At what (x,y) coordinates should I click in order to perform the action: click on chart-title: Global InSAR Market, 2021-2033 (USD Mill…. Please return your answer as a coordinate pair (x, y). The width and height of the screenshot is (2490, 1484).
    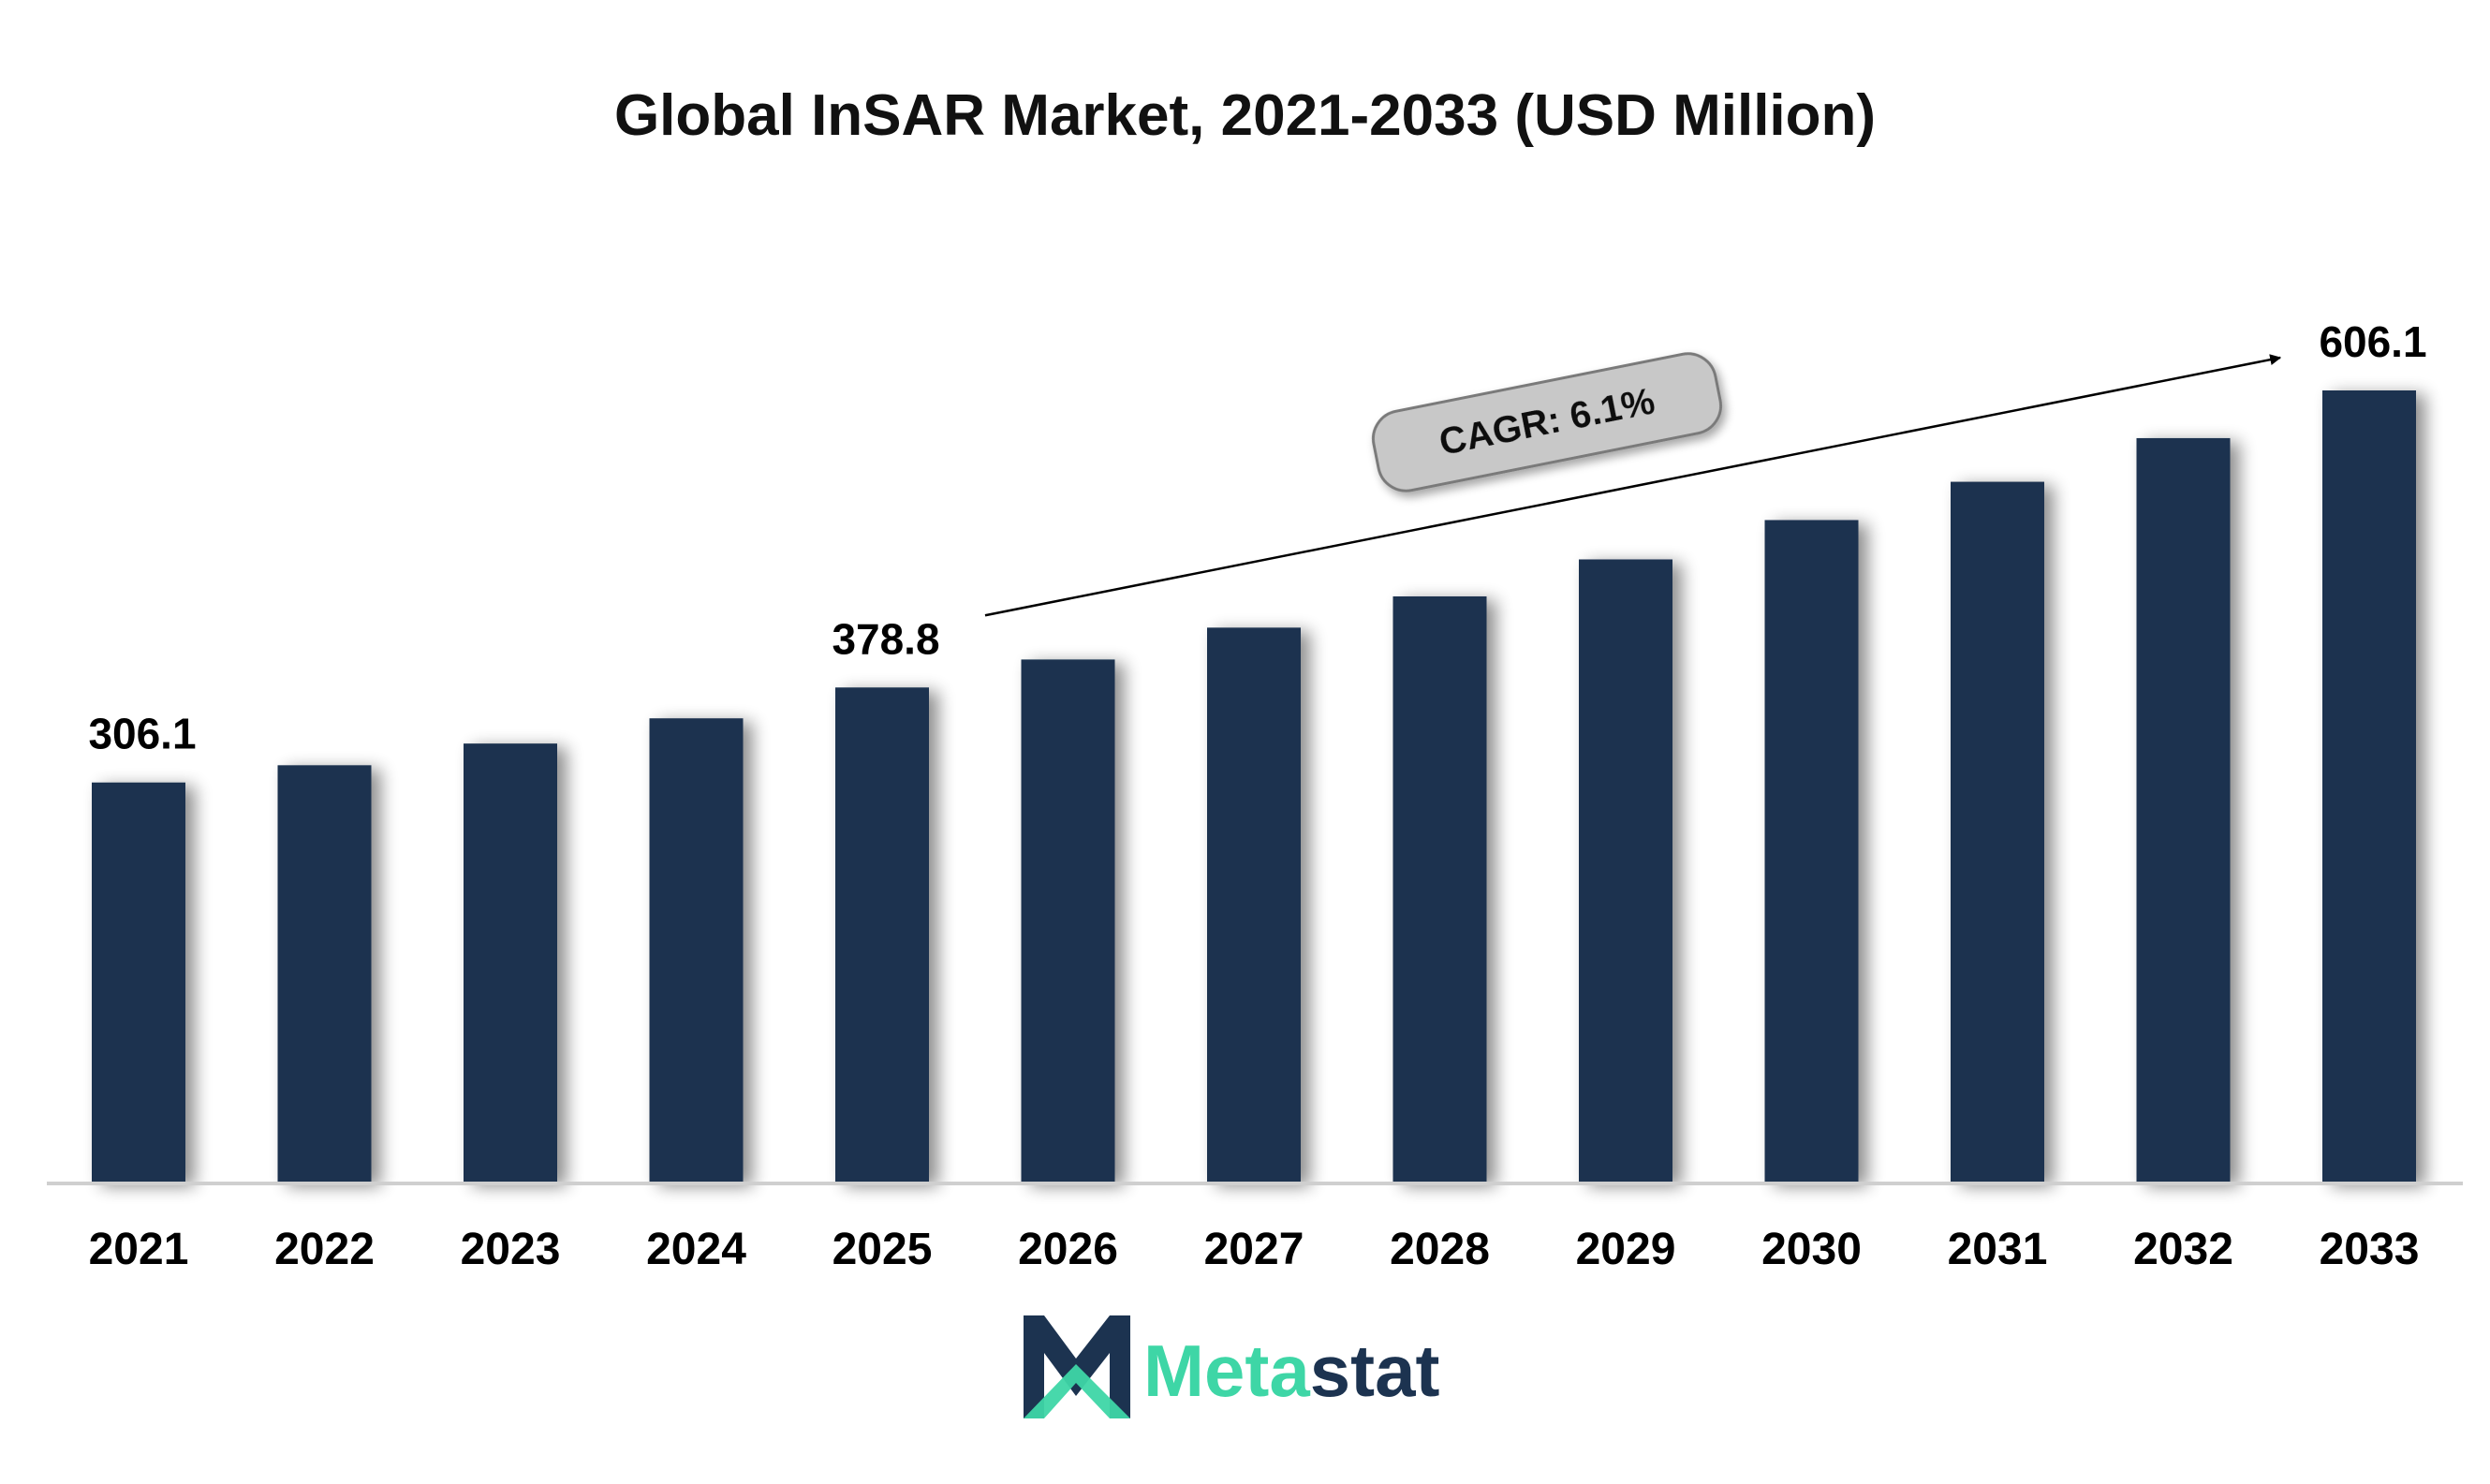
    Looking at the image, I should click on (1245, 115).